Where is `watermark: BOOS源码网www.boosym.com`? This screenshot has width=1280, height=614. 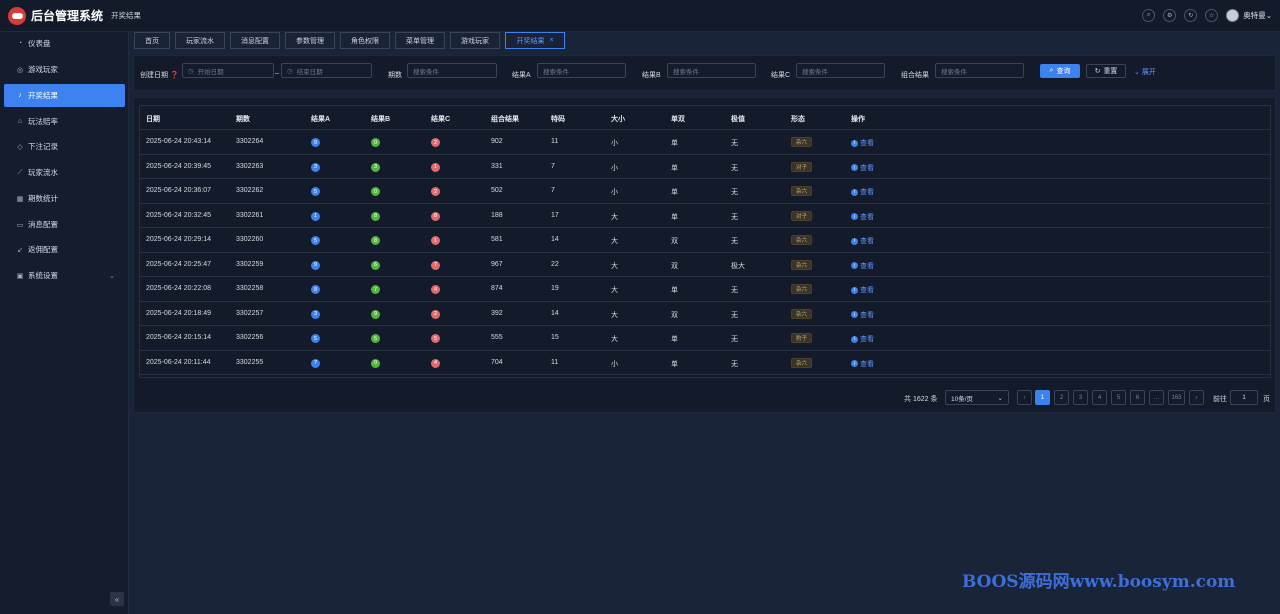 watermark: BOOS源码网www.boosym.com is located at coordinates (1099, 582).